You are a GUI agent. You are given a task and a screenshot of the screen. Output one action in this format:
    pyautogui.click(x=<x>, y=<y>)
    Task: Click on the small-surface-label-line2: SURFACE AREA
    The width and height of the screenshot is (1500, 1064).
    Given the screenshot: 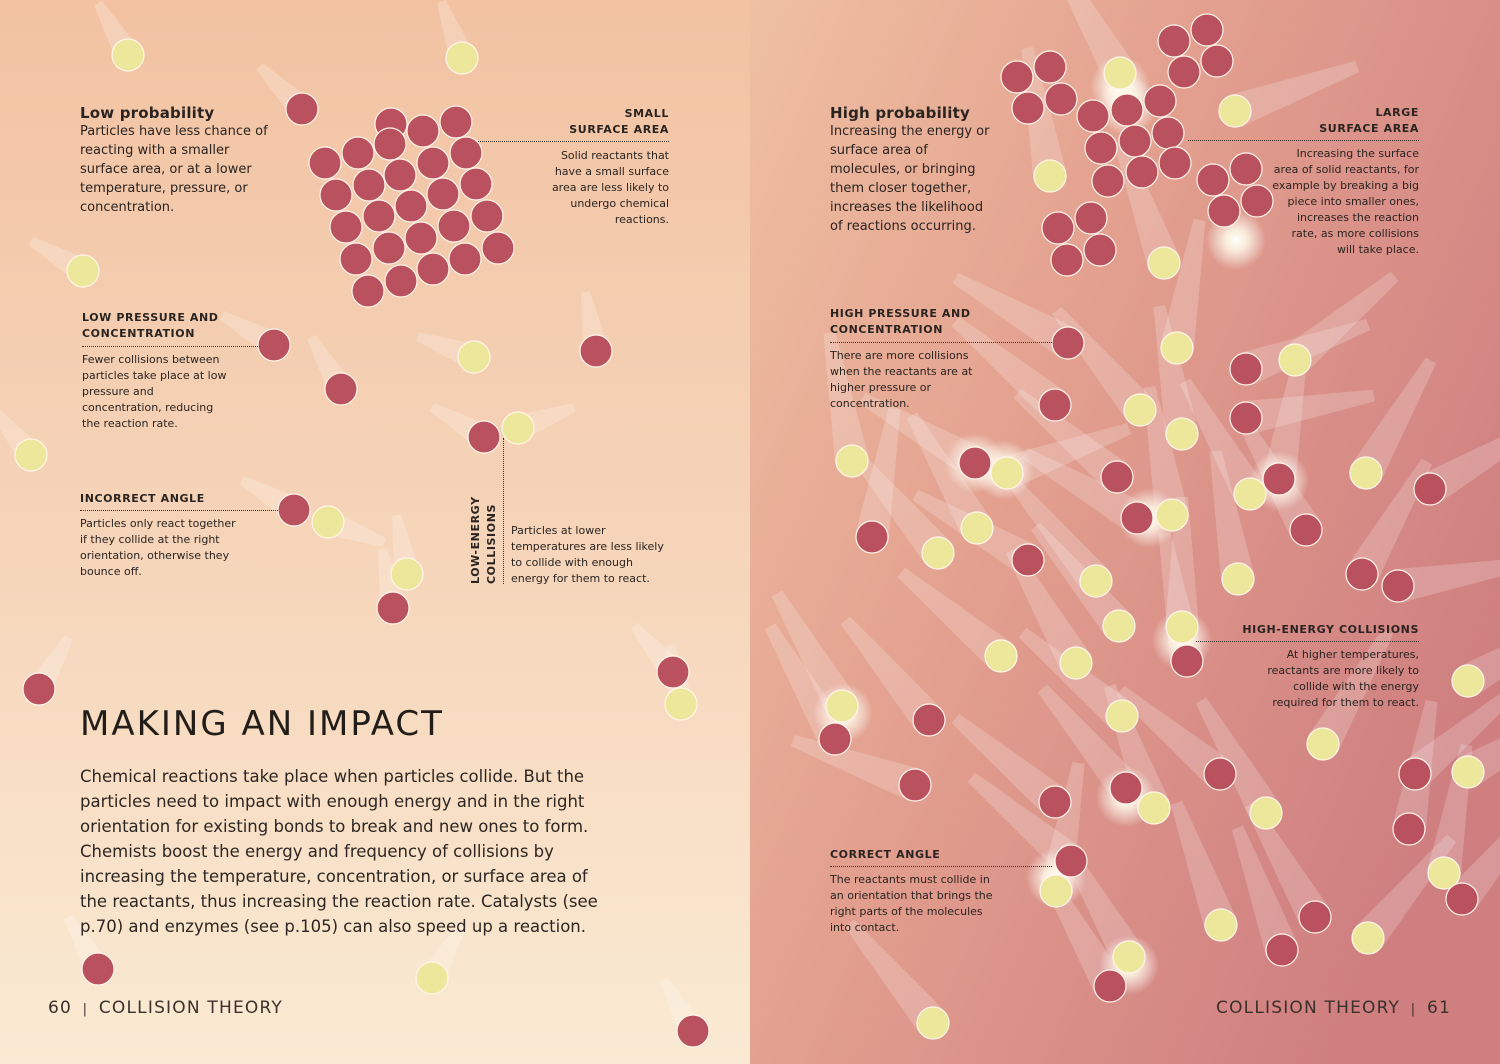 What is the action you would take?
    pyautogui.click(x=619, y=129)
    